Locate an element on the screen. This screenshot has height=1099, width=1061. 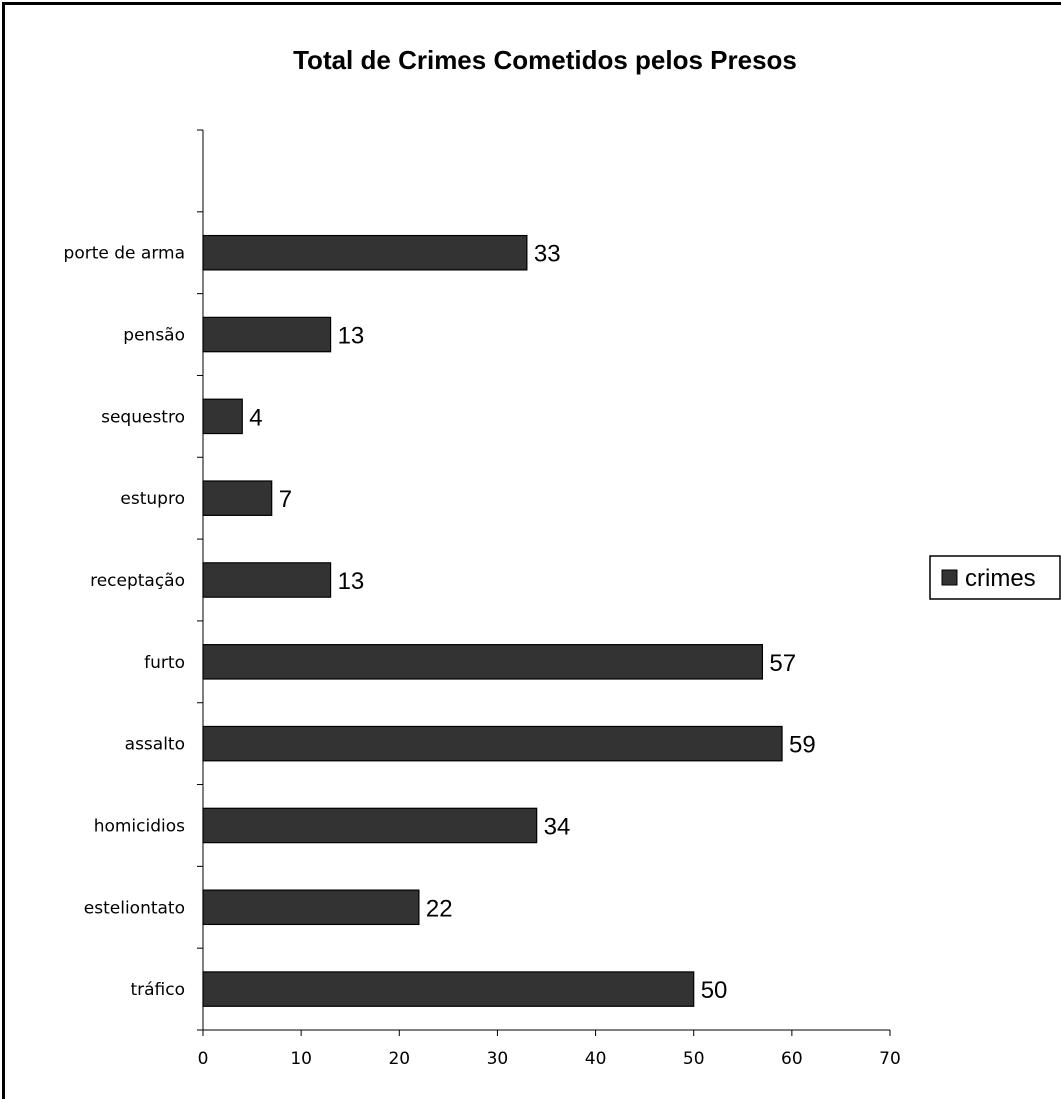
data-label: 50 is located at coordinates (714, 990).